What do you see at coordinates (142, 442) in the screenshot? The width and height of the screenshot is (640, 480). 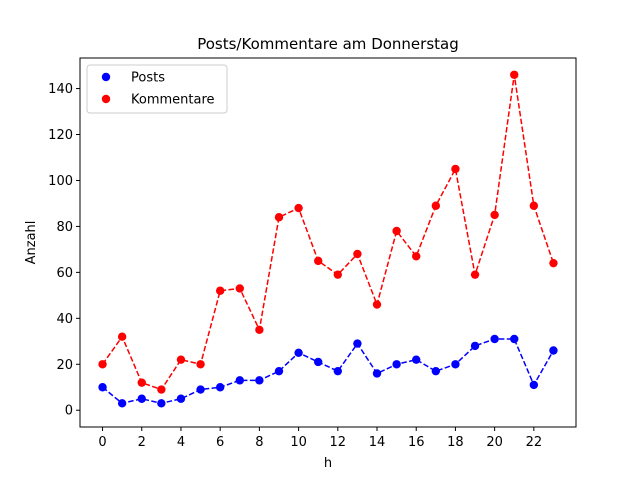 I see `x-tick-label: 2` at bounding box center [142, 442].